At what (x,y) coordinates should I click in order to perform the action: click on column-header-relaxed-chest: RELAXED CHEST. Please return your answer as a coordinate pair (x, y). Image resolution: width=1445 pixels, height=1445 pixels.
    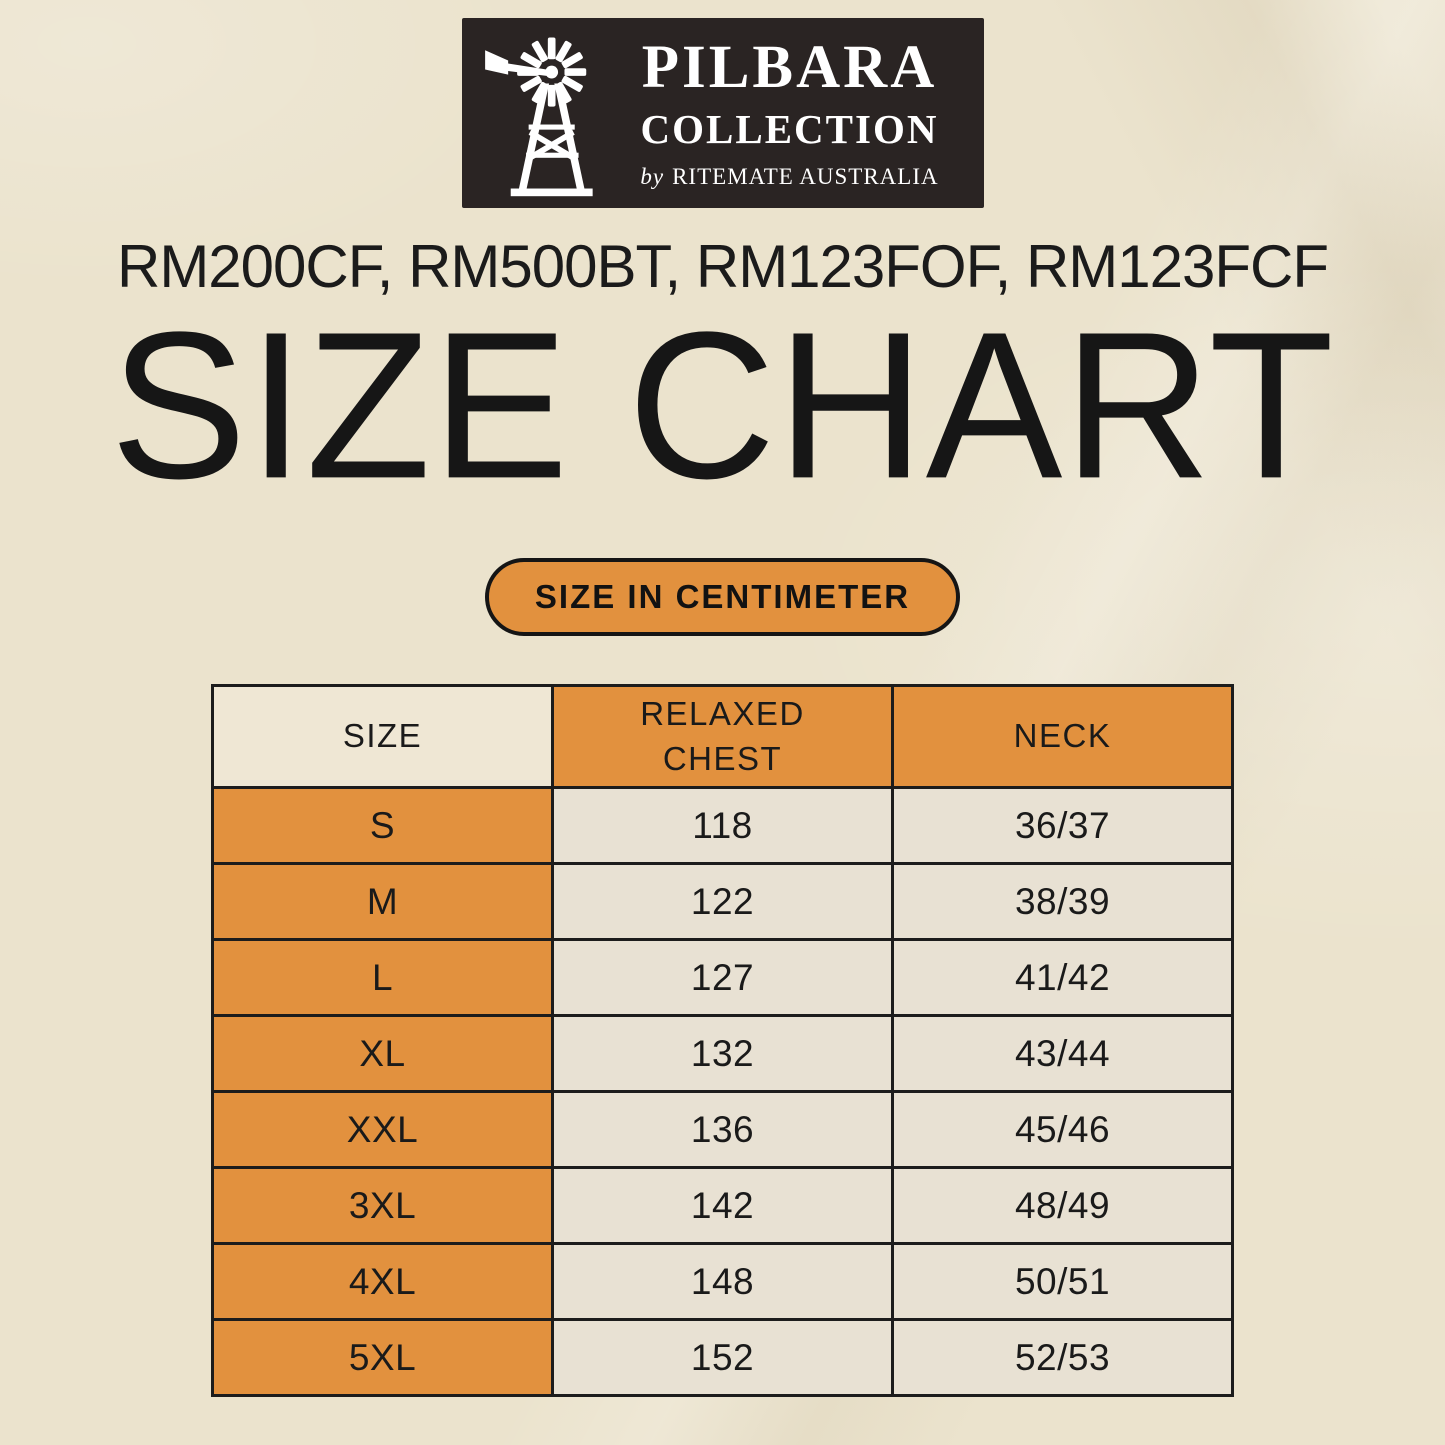
    Looking at the image, I should click on (722, 736).